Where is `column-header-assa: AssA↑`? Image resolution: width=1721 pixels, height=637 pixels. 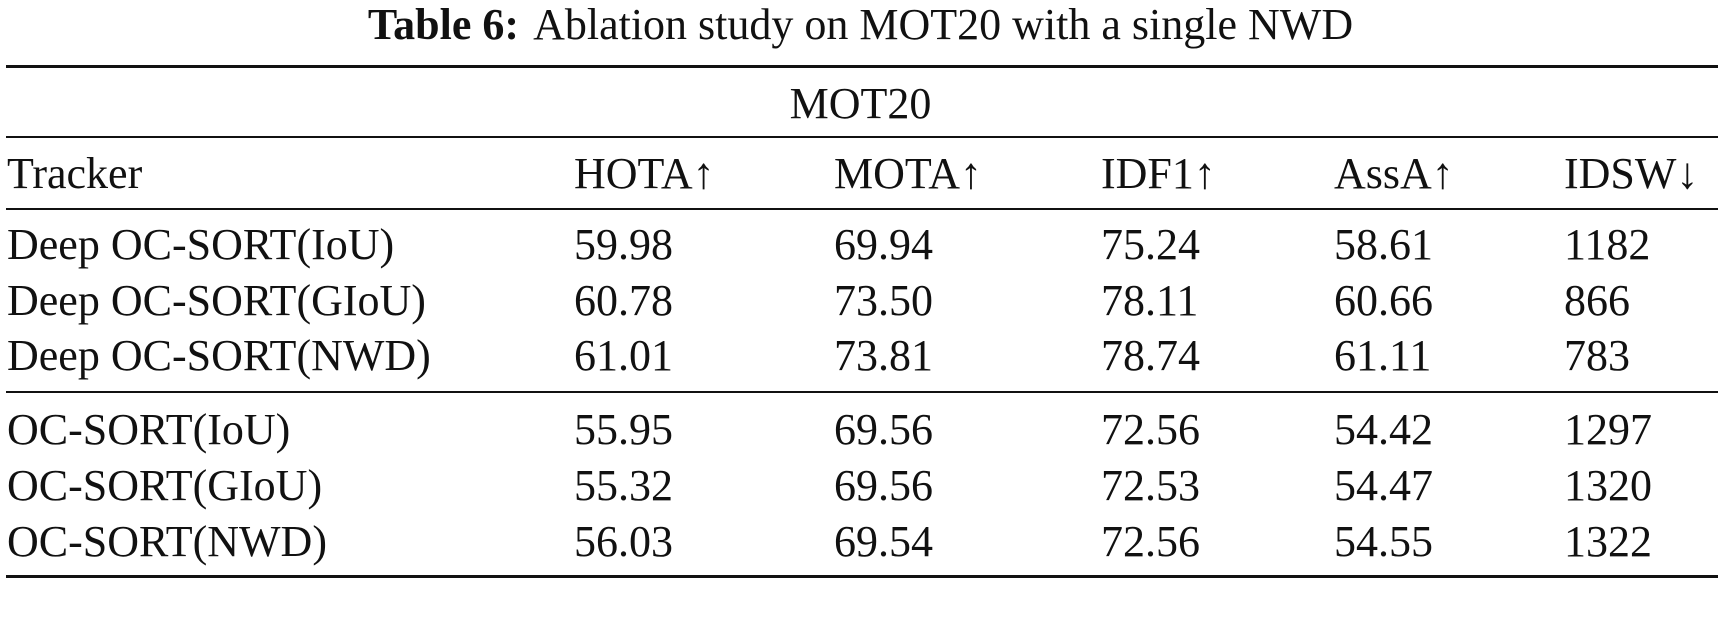
column-header-assa: AssA↑ is located at coordinates (1394, 173).